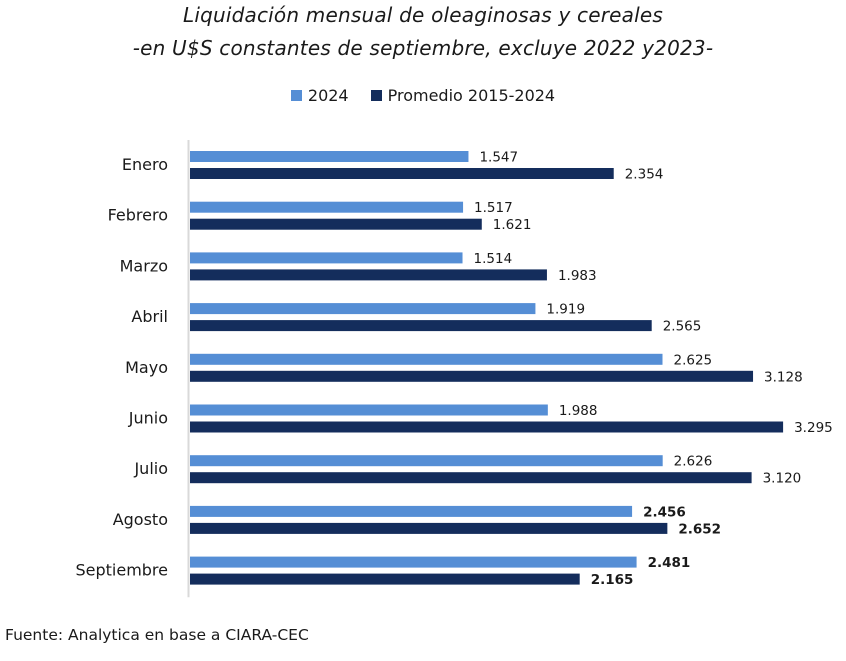  I want to click on data-label-2024: 2.456, so click(664, 512).